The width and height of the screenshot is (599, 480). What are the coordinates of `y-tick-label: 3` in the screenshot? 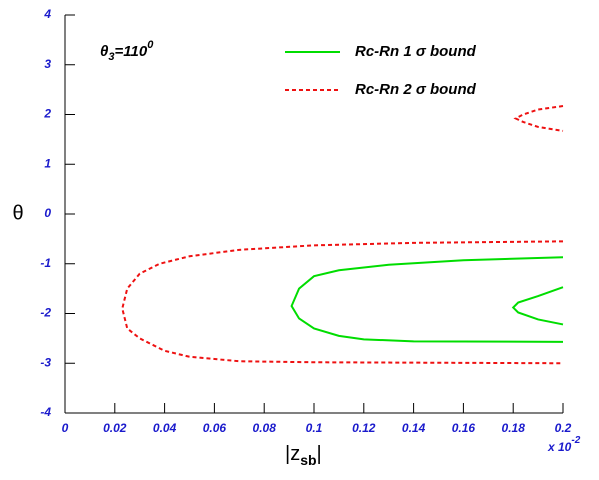 It's located at (47, 64).